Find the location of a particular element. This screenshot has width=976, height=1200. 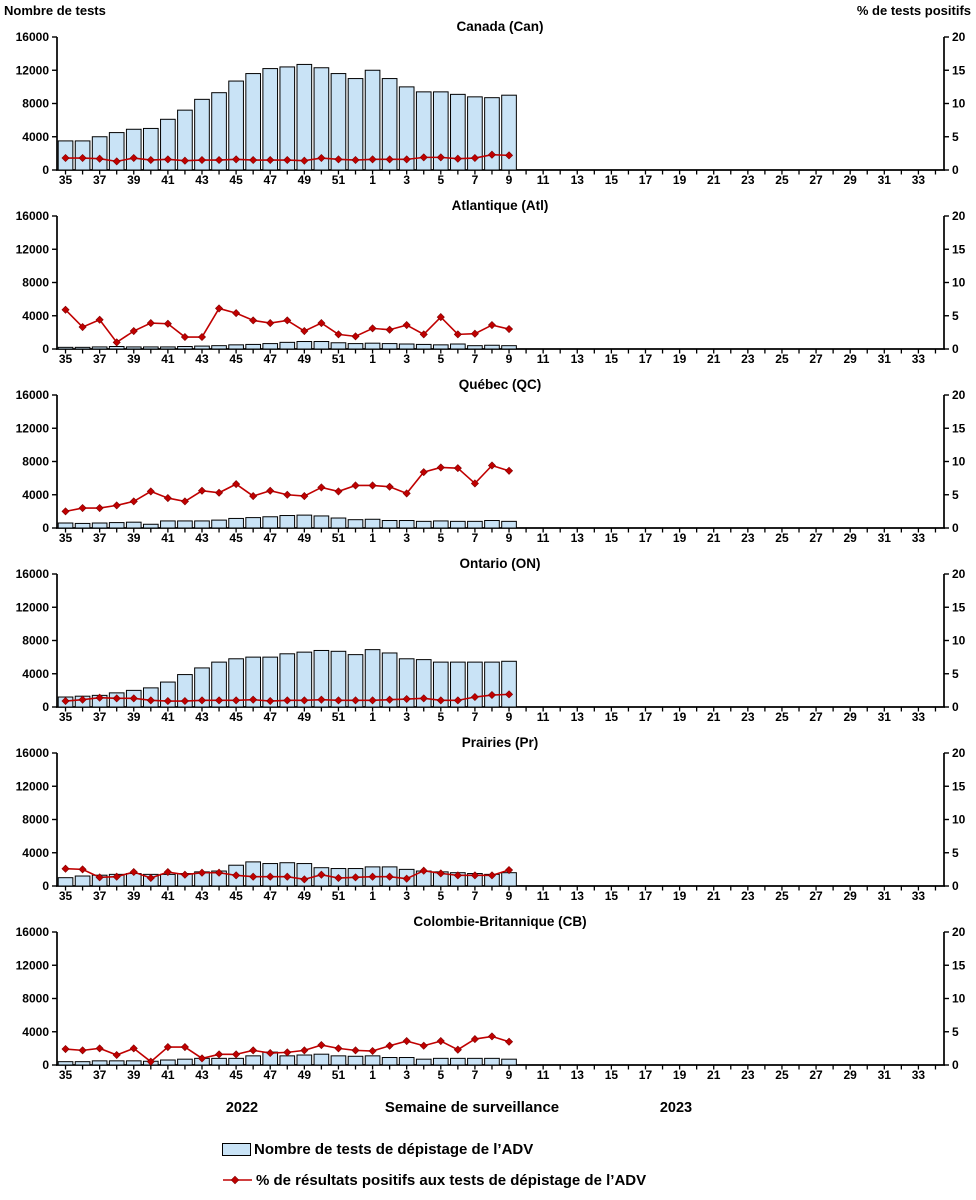

week-tick-label: 7 is located at coordinates (475, 359).